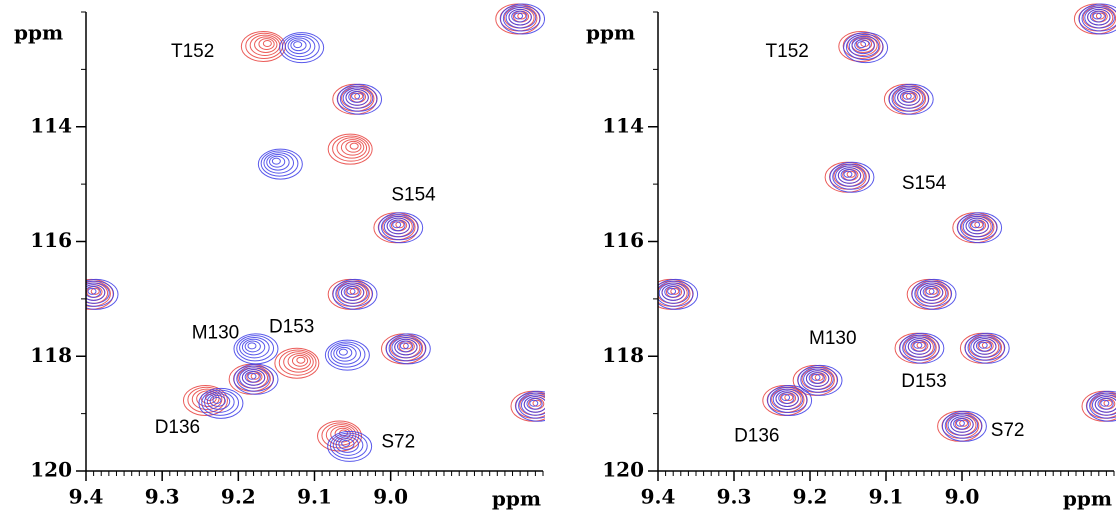 This screenshot has height=524, width=1116. I want to click on y-tick-label: 116, so click(623, 240).